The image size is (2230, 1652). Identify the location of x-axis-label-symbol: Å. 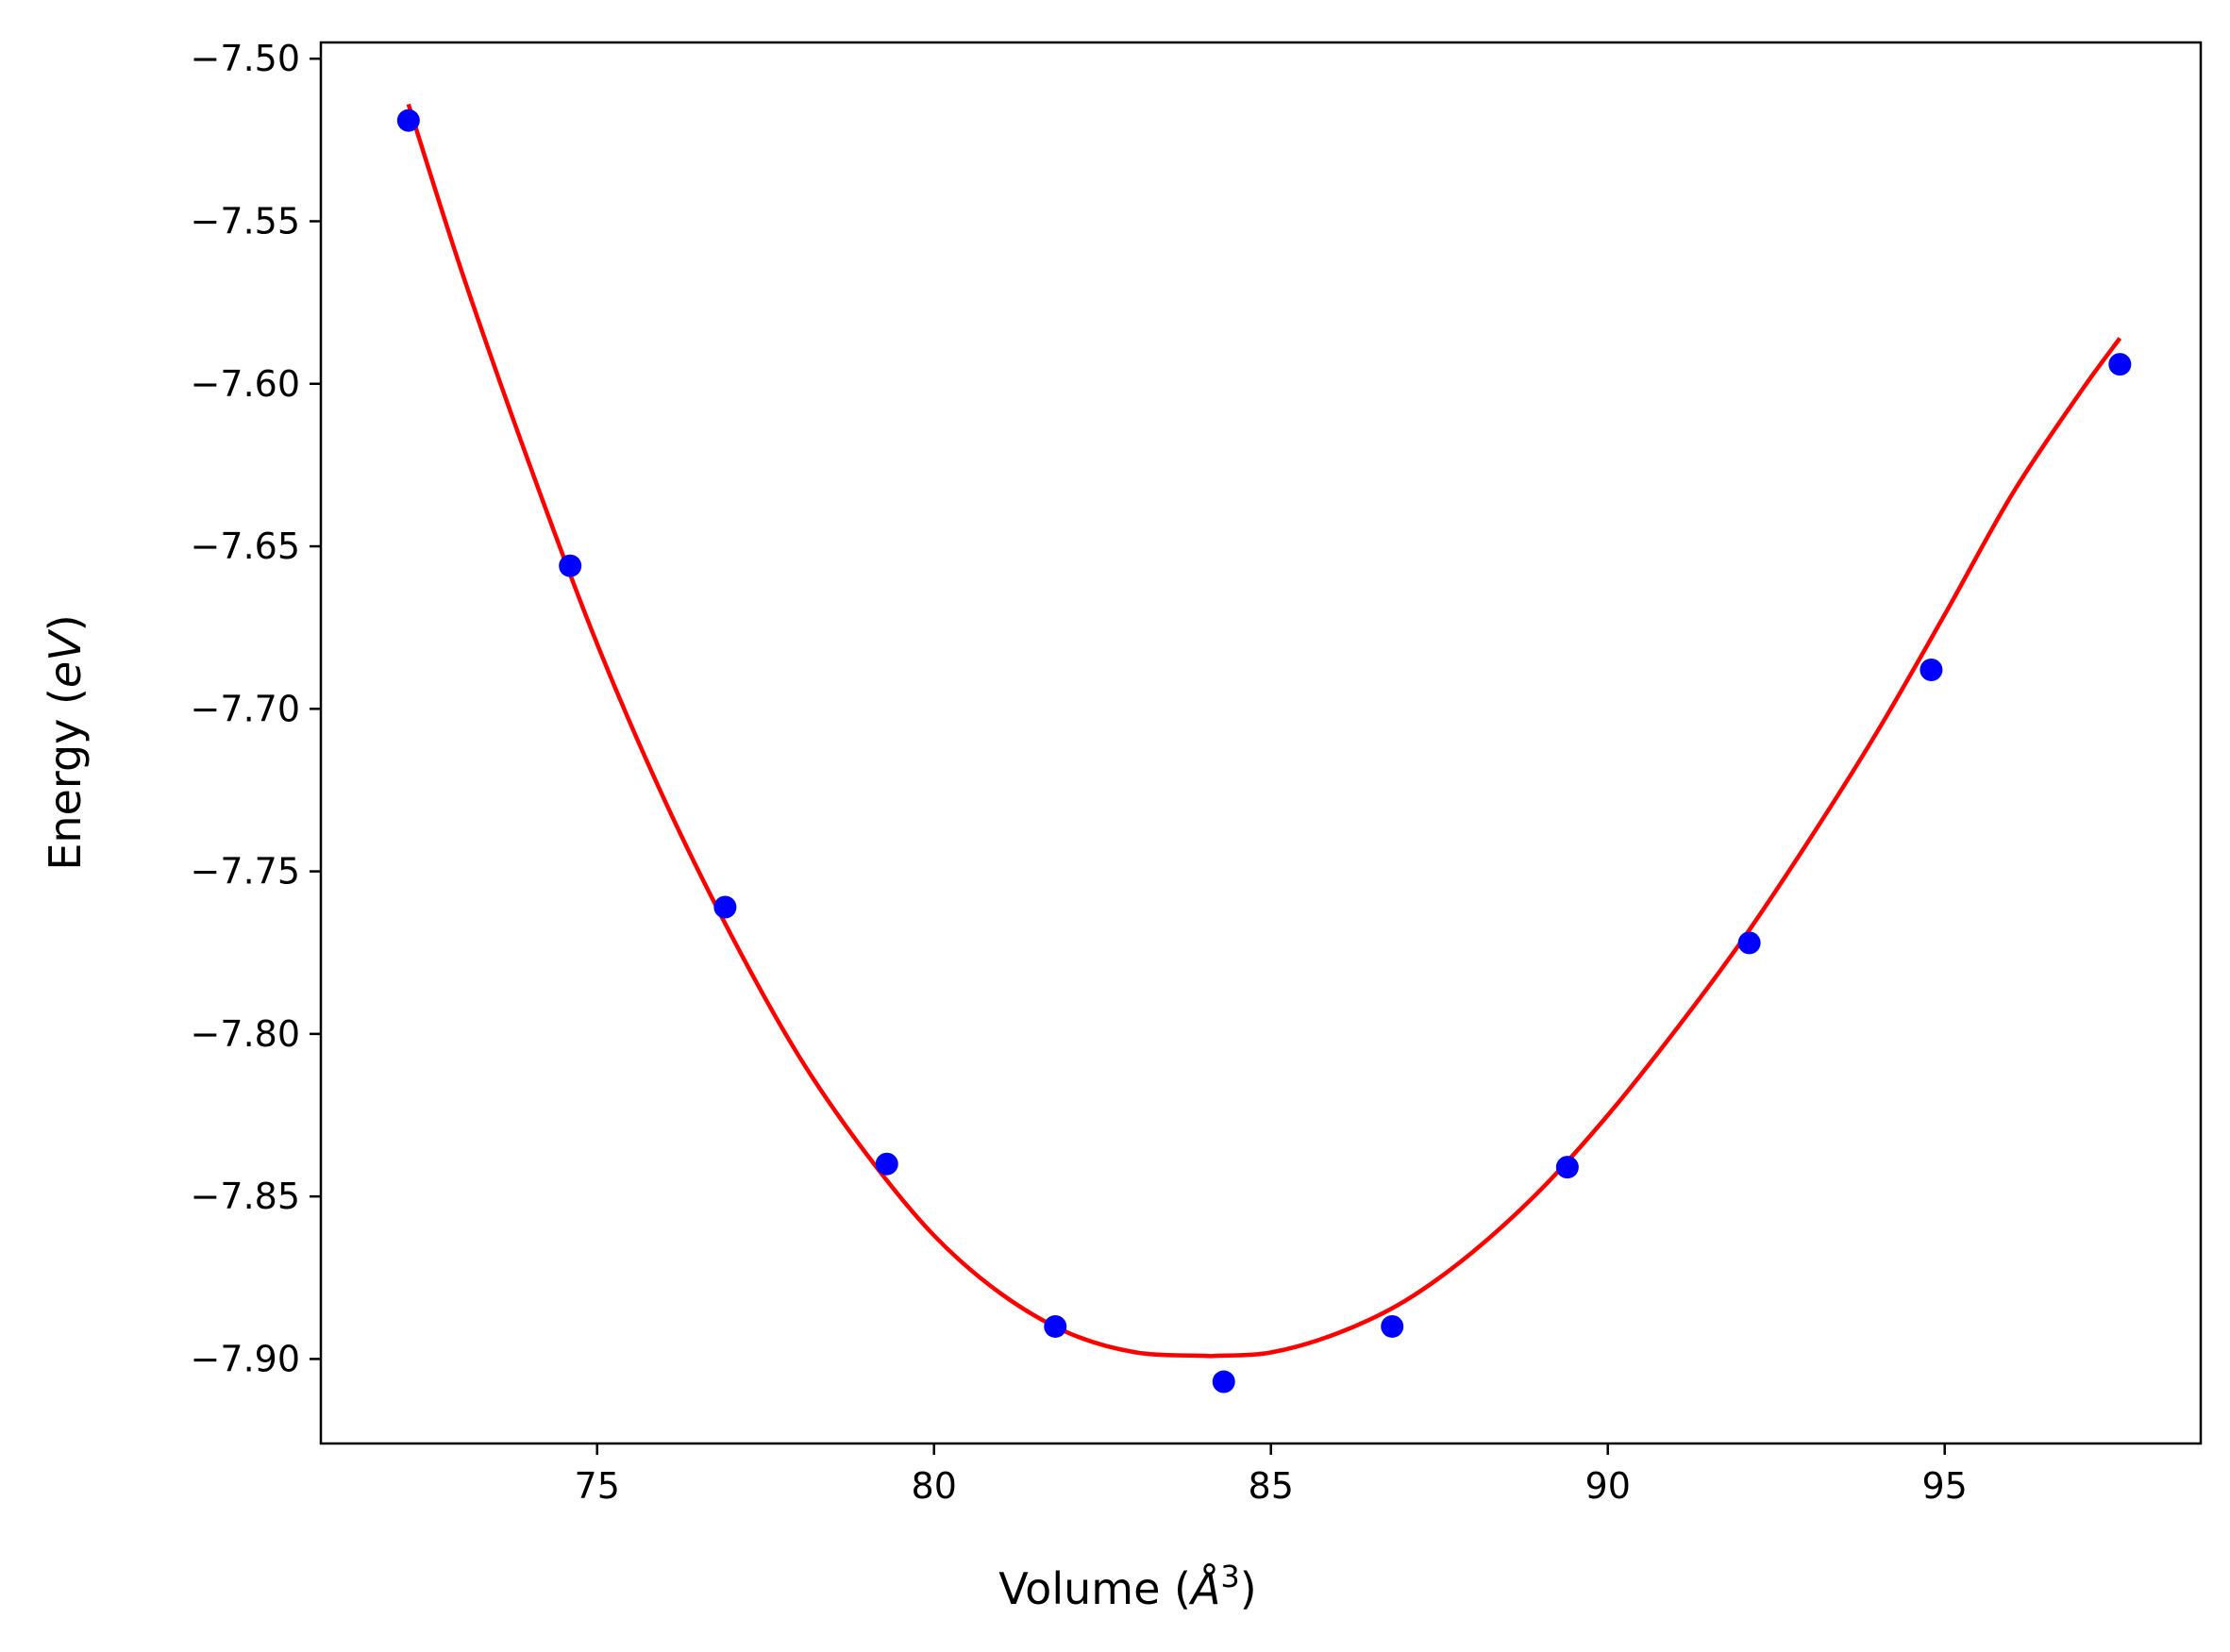
(1204, 1588).